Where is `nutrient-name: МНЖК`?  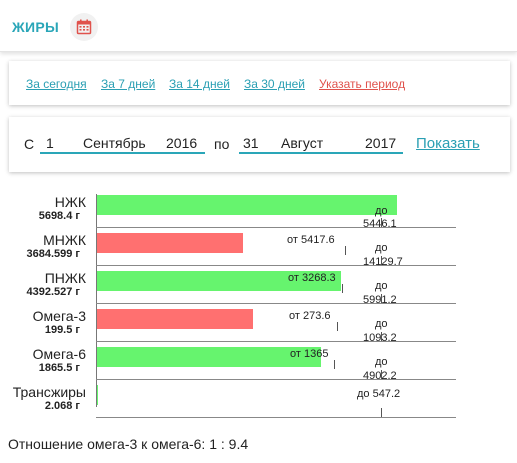
nutrient-name: МНЖК is located at coordinates (64, 240).